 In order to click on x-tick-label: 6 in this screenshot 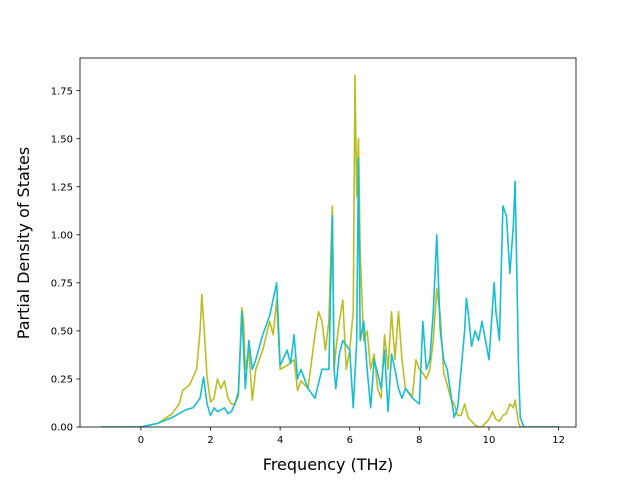, I will do `click(350, 440)`.